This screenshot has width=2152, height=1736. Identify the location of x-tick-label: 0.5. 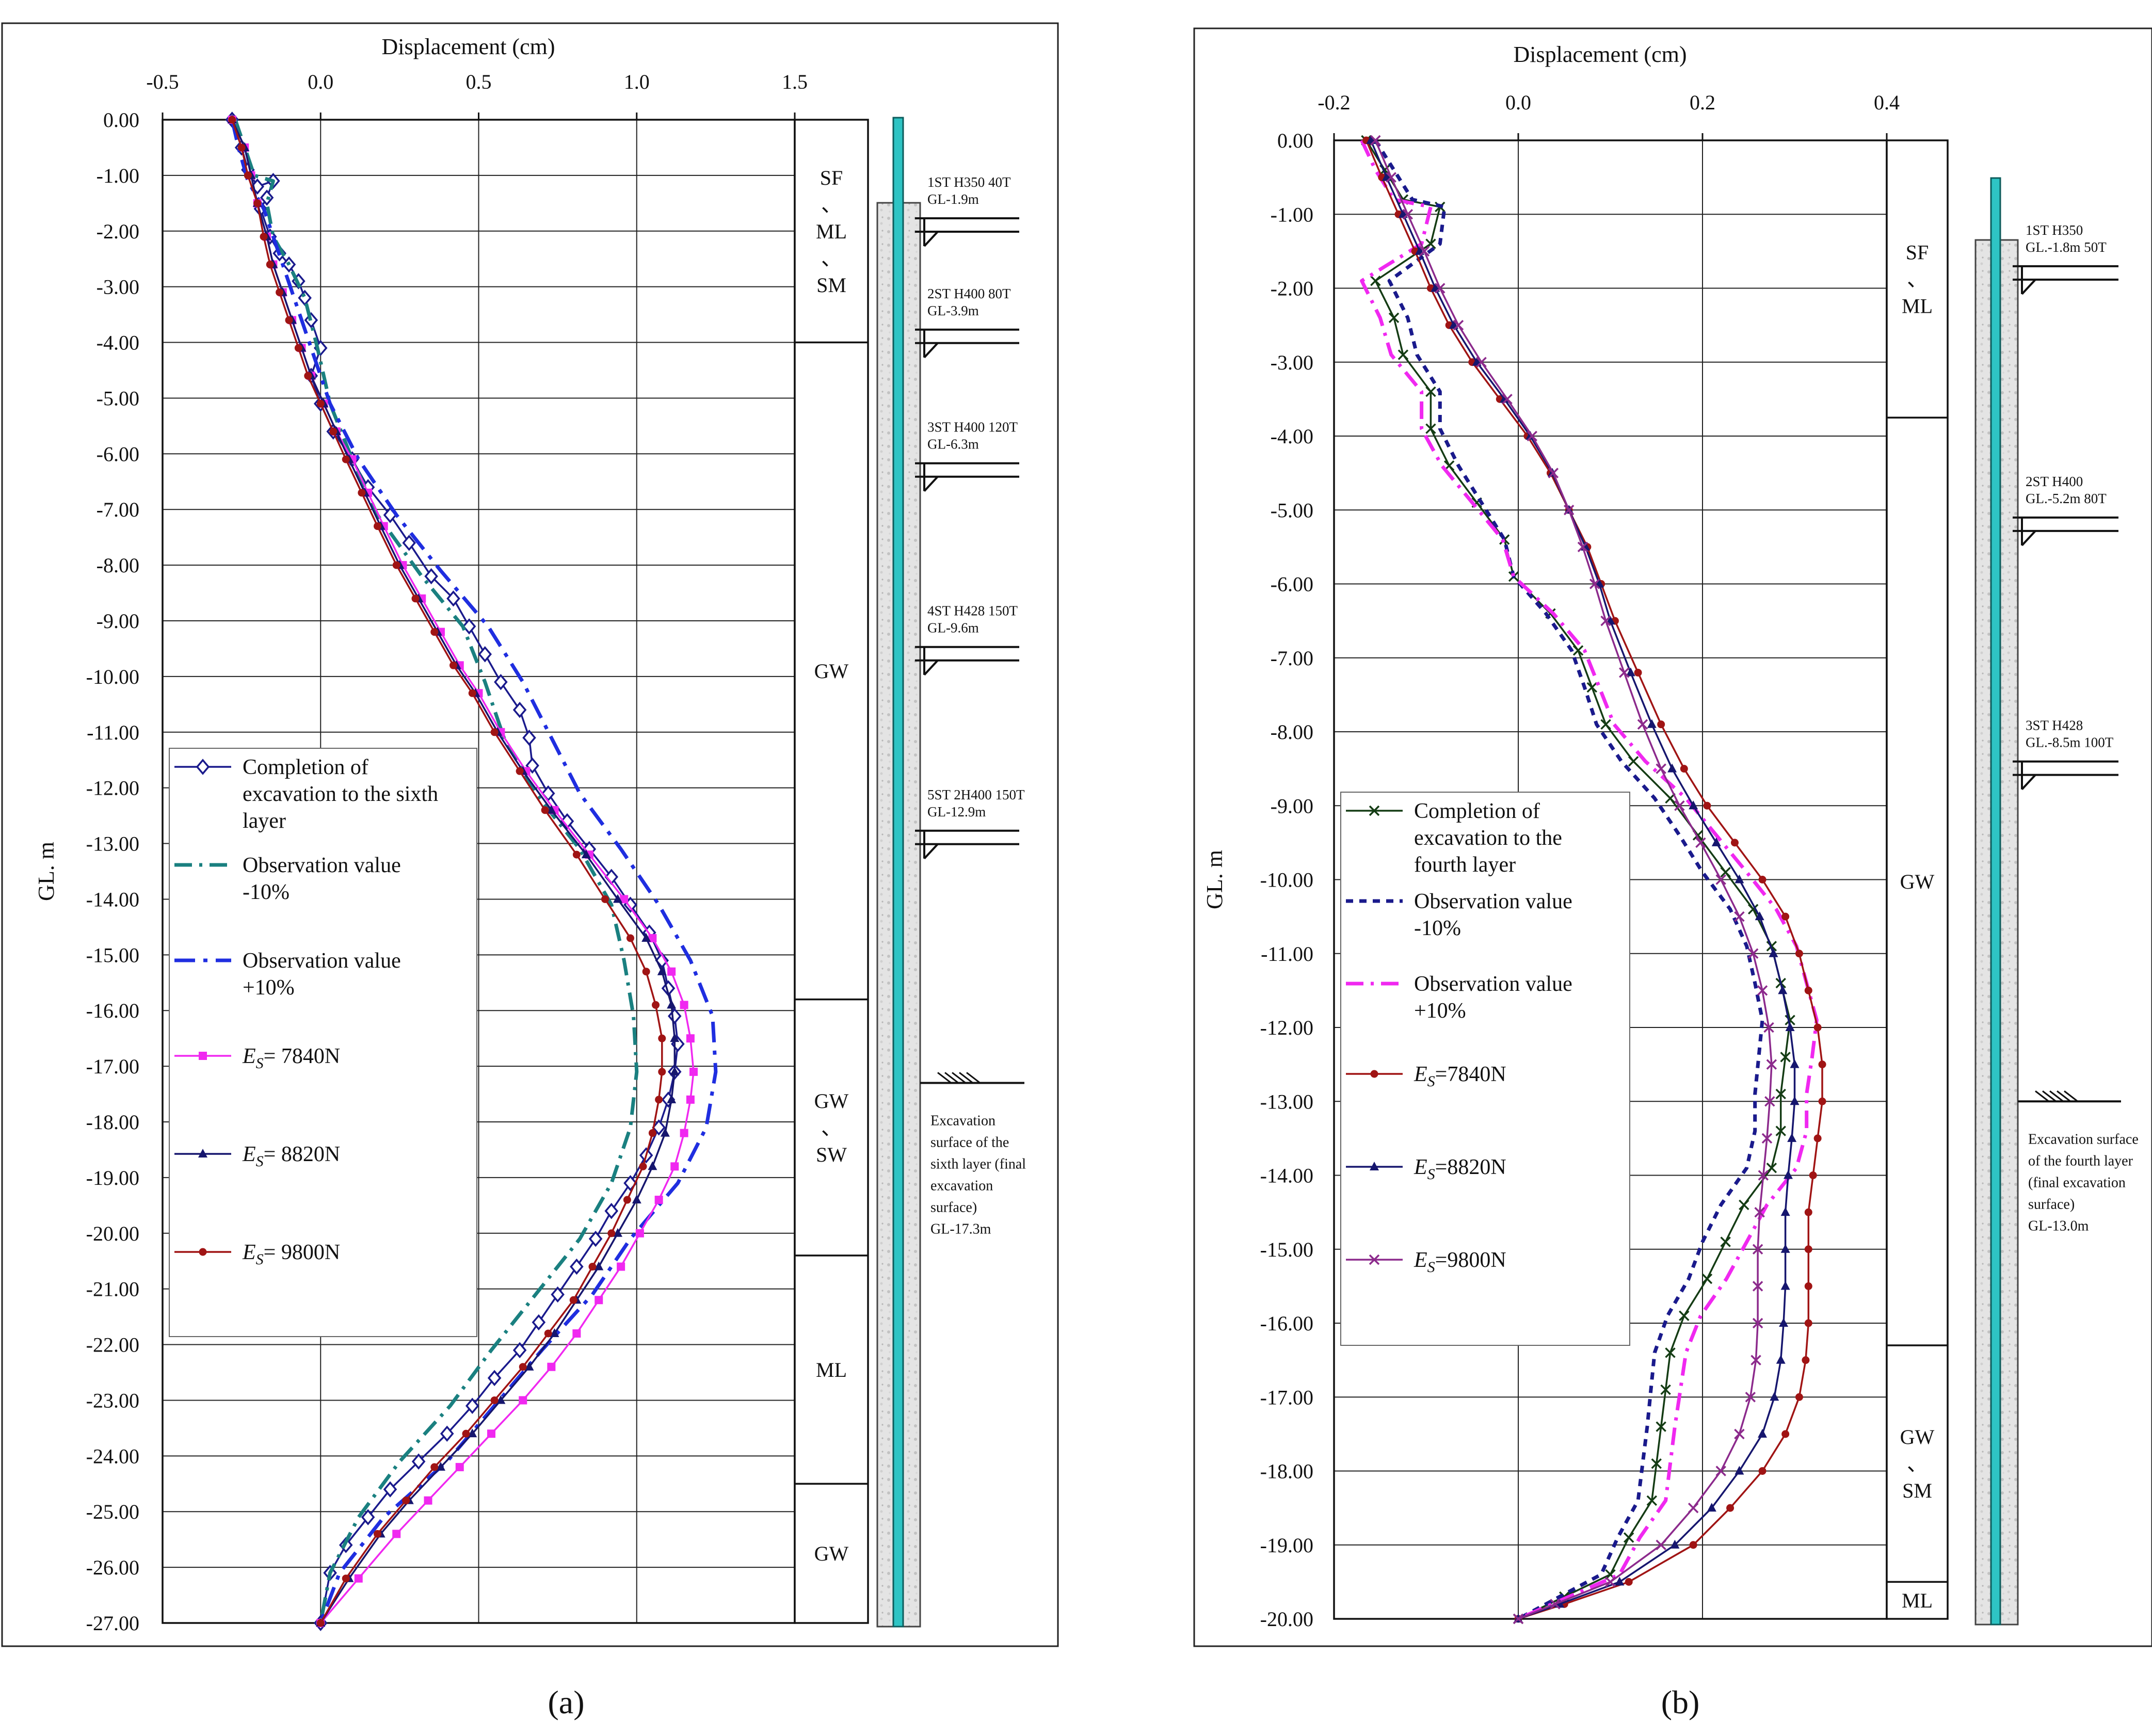
(479, 81).